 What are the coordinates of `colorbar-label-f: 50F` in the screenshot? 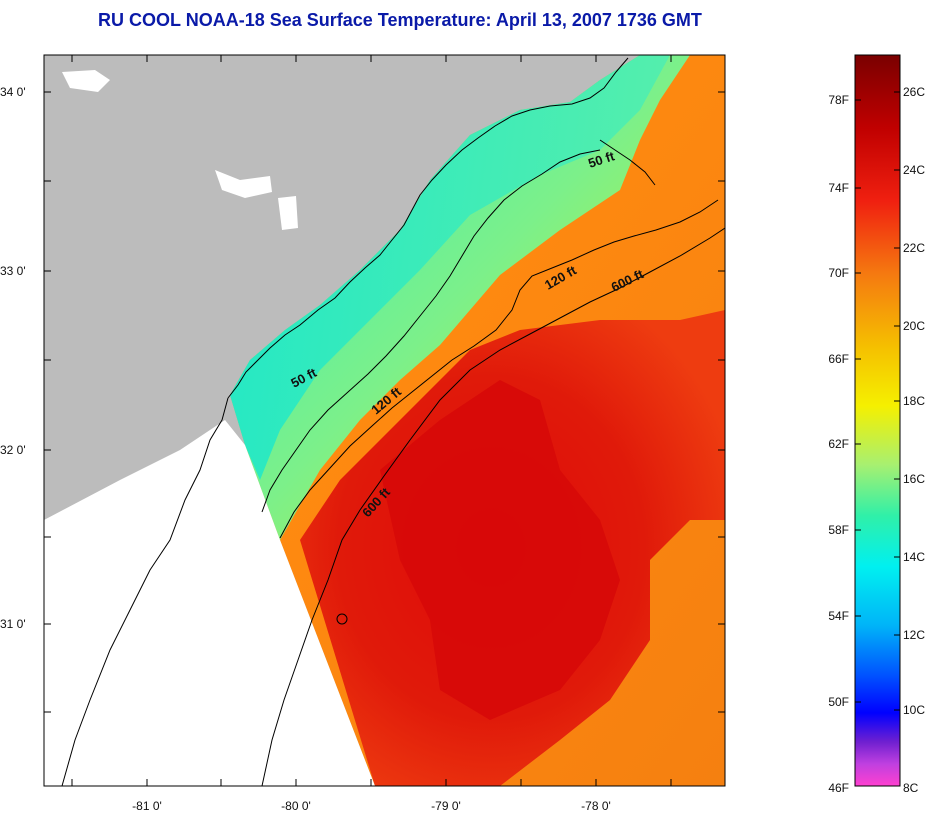 It's located at (838, 702).